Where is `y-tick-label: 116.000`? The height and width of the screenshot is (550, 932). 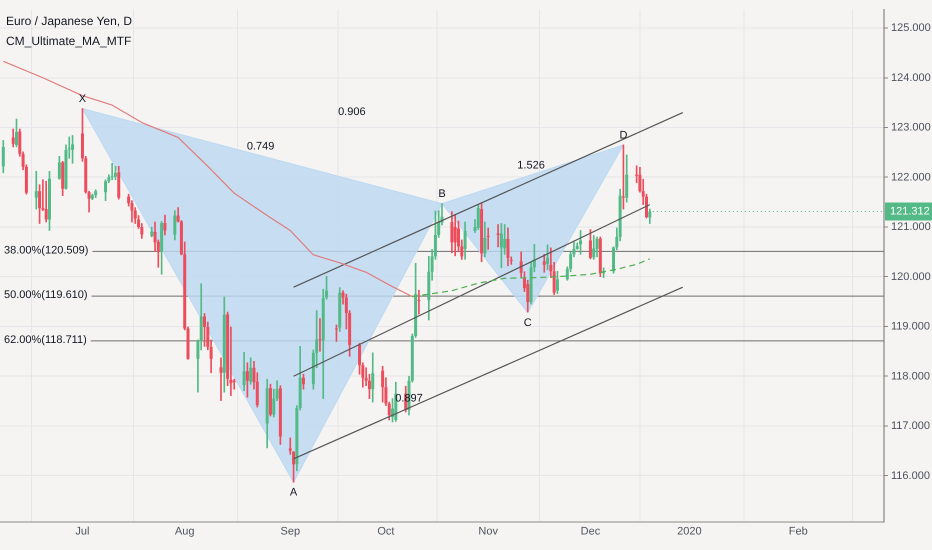 y-tick-label: 116.000 is located at coordinates (910, 476).